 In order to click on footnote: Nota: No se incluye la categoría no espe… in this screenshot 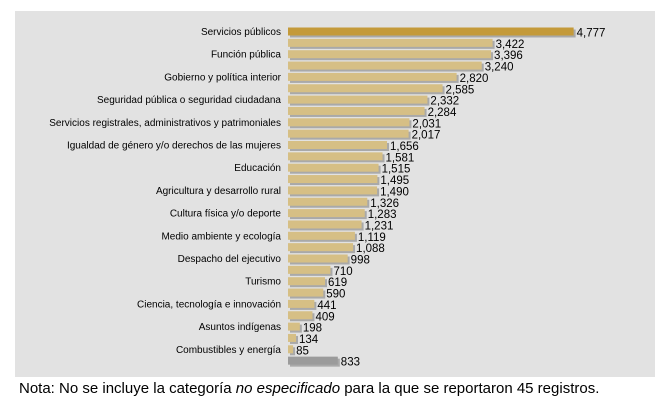, I will do `click(329, 388)`.